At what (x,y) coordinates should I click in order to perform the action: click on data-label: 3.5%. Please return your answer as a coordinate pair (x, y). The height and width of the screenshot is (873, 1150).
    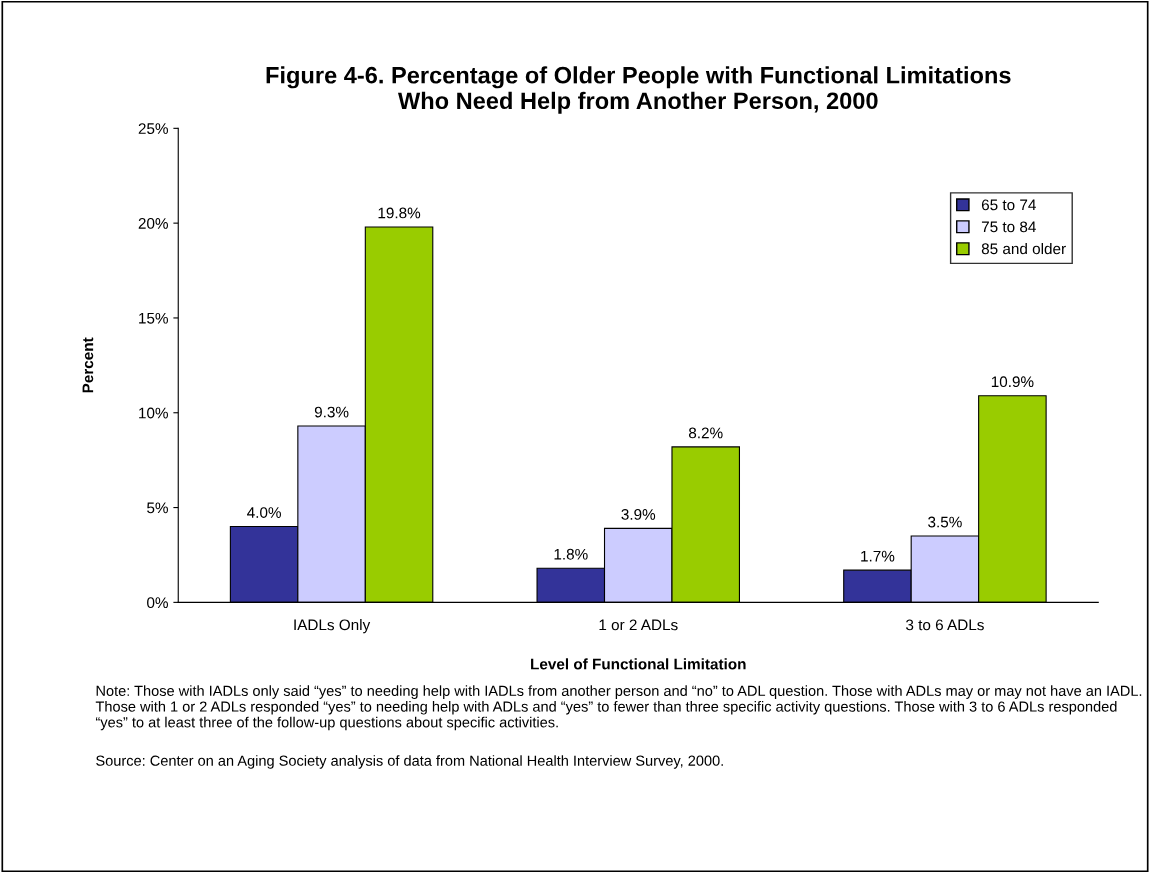
    Looking at the image, I should click on (945, 522).